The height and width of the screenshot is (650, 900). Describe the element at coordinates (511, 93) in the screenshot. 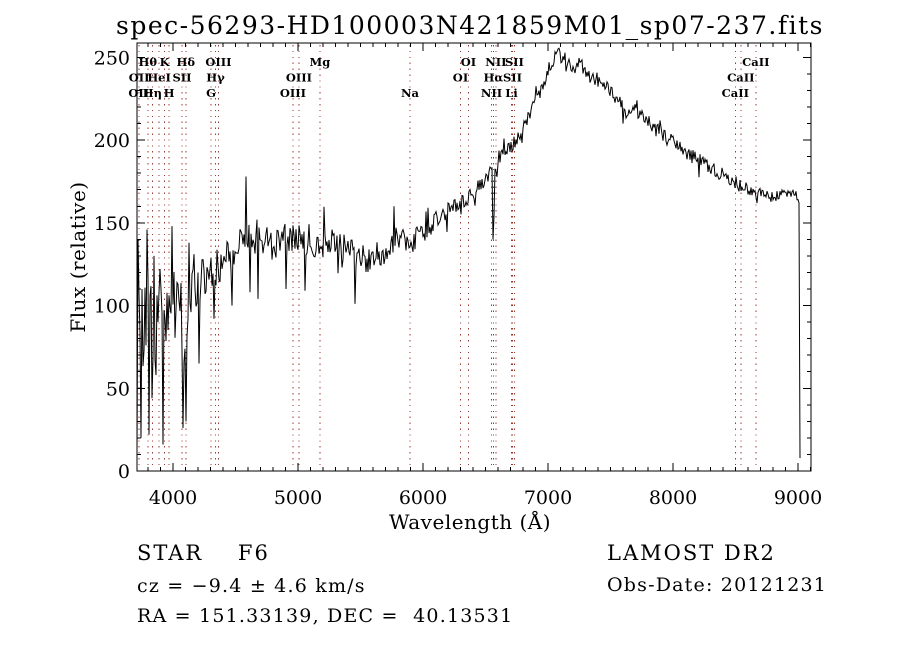

I see `spectral-line-label: Li` at that location.